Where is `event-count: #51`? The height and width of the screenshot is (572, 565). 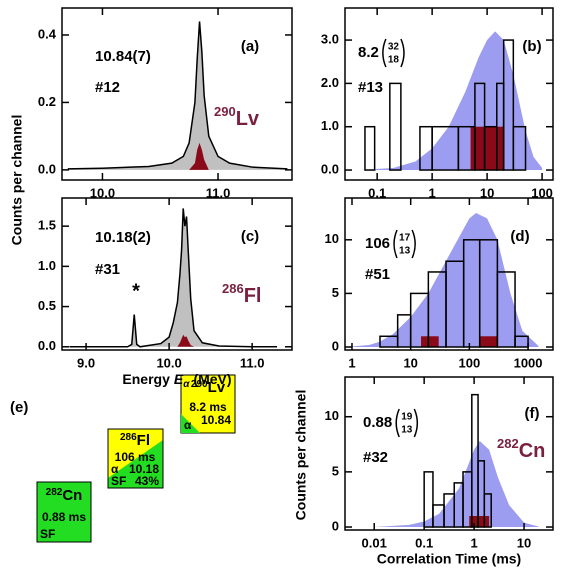
event-count: #51 is located at coordinates (377, 274).